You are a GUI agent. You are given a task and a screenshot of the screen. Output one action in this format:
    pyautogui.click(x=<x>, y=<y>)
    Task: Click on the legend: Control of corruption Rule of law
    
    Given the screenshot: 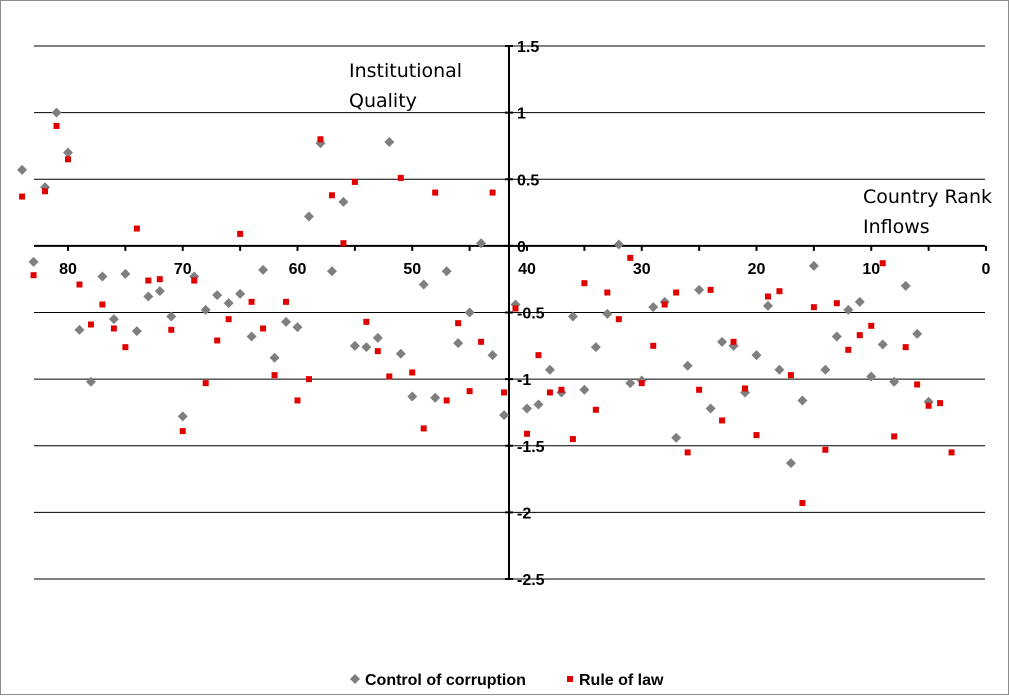 What is the action you would take?
    pyautogui.click(x=507, y=680)
    